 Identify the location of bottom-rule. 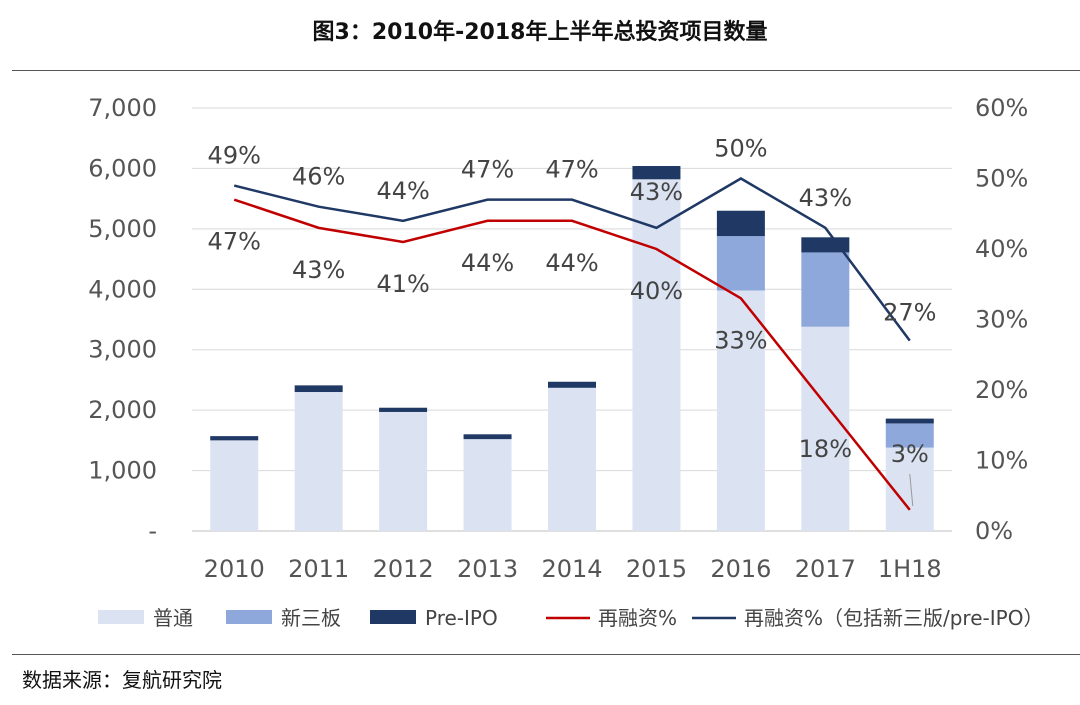
(546, 654).